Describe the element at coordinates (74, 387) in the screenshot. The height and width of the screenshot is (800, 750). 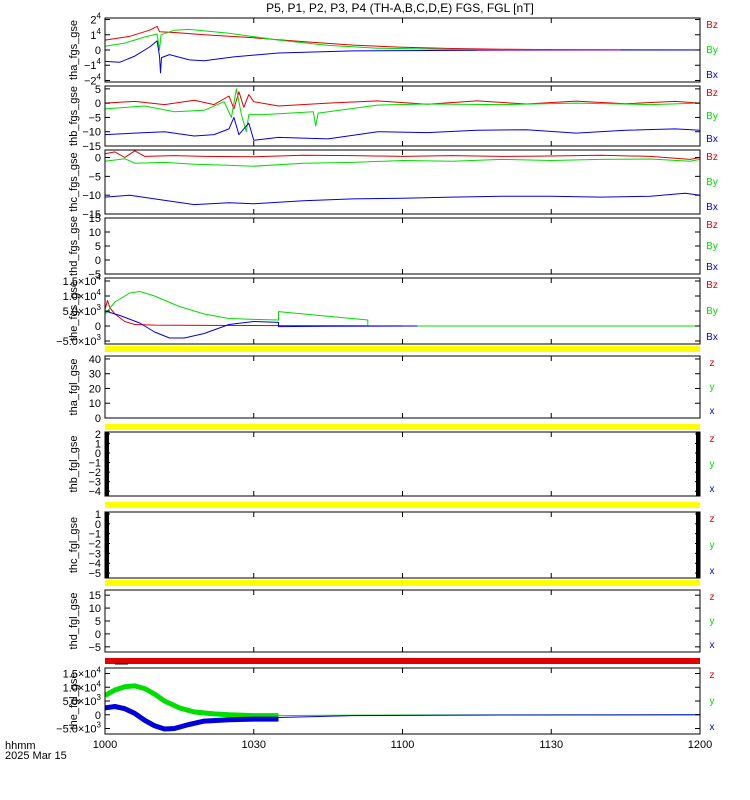
I see `y-axis-label: tha_fgl_gse` at that location.